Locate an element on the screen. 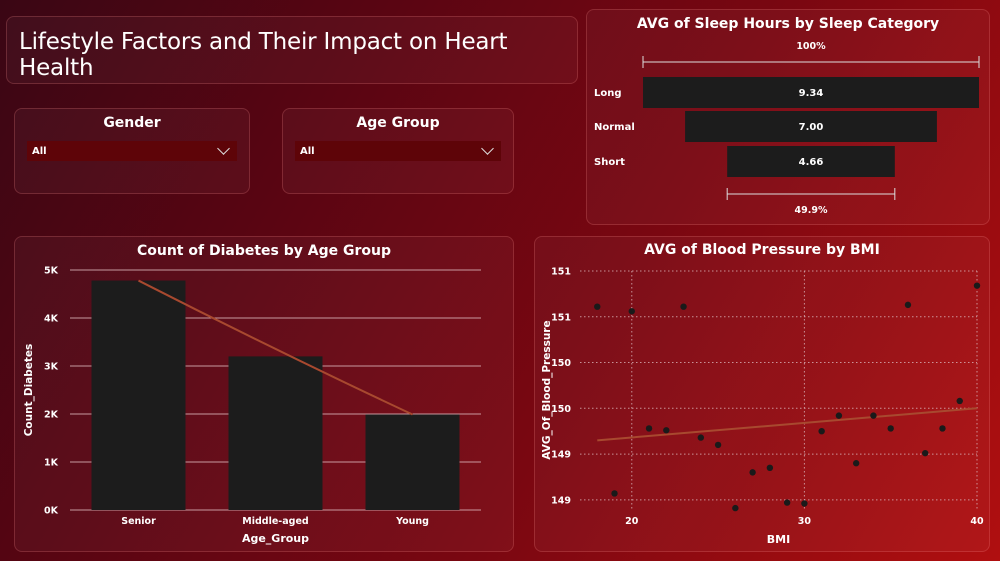  x-tick-label: Young is located at coordinates (412, 521).